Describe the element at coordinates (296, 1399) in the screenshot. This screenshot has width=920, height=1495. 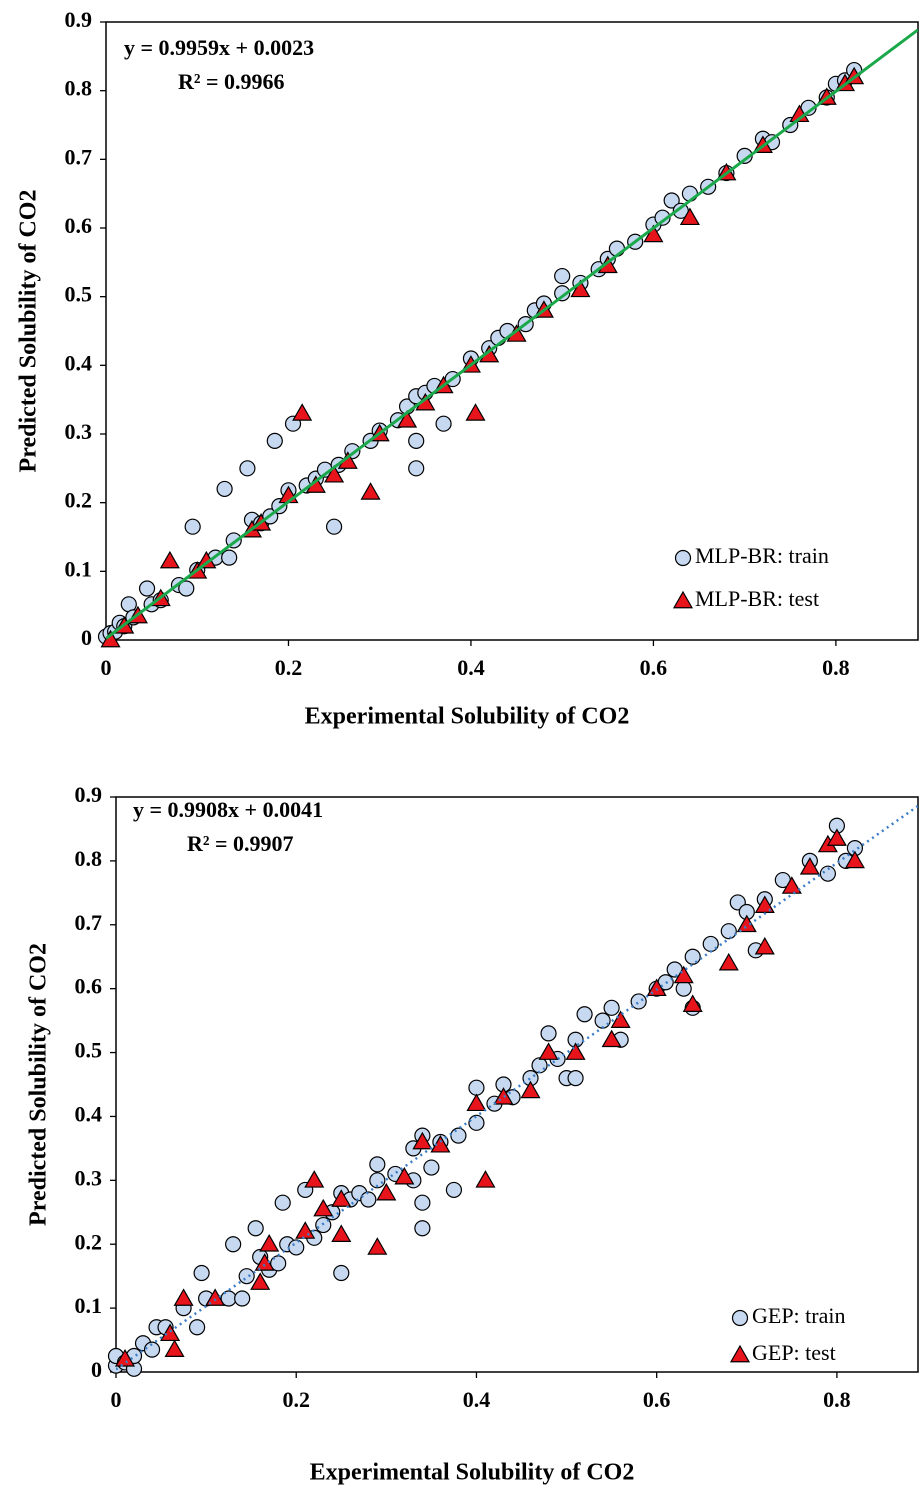
I see `x-tick-label: 0.2` at that location.